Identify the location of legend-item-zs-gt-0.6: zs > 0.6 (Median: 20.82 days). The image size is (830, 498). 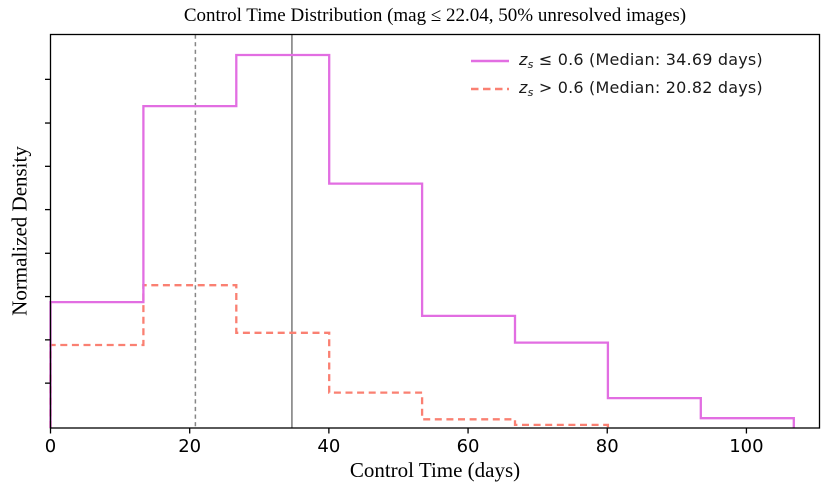
(616, 88).